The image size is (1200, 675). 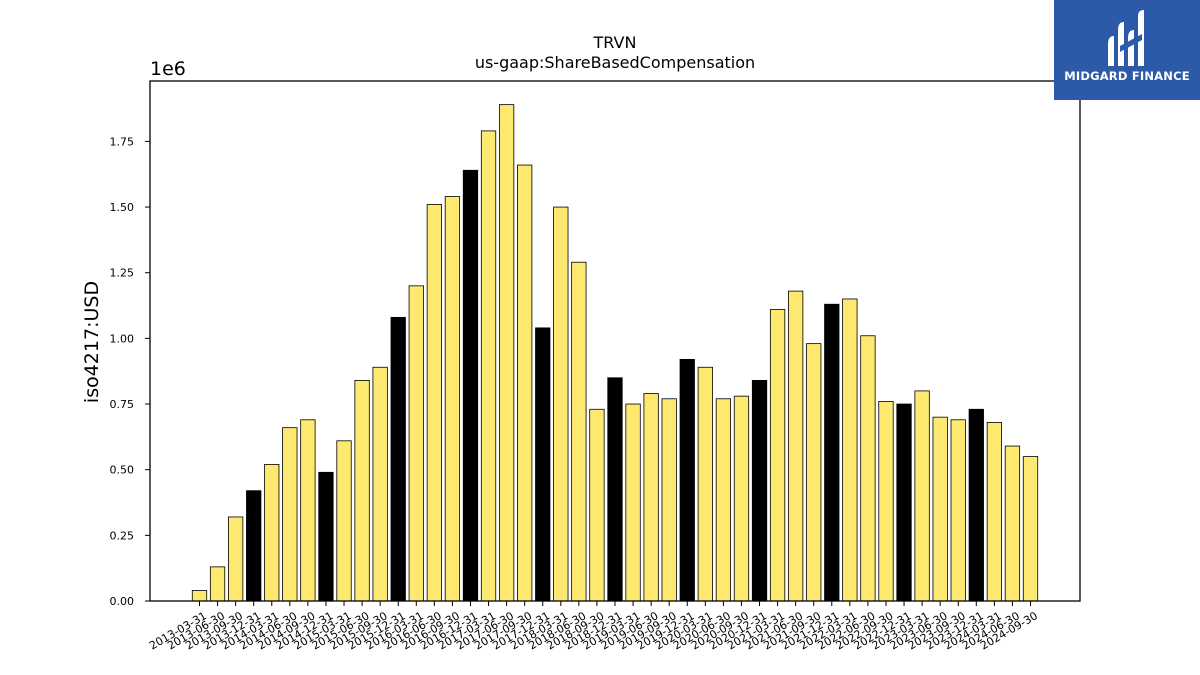 I want to click on y-tick-label: 1.75, so click(x=122, y=141).